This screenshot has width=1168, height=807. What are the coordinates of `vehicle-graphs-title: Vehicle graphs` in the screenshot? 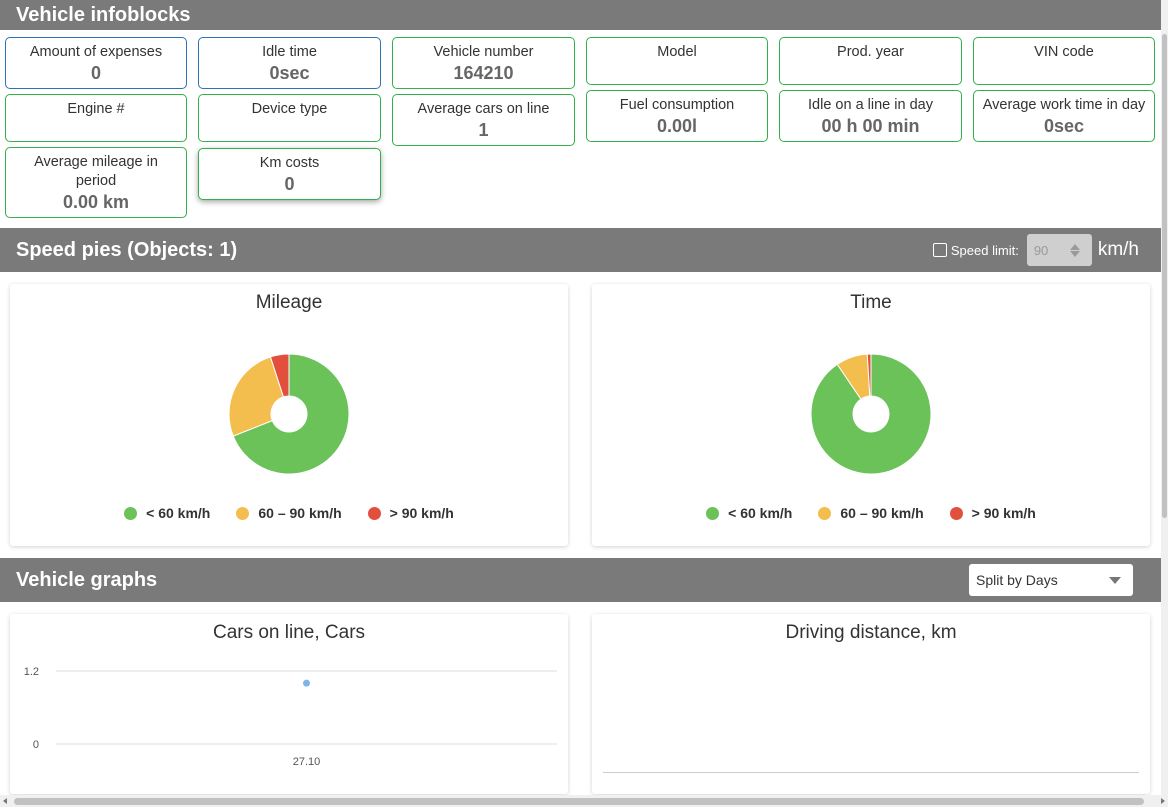 It's located at (87, 579).